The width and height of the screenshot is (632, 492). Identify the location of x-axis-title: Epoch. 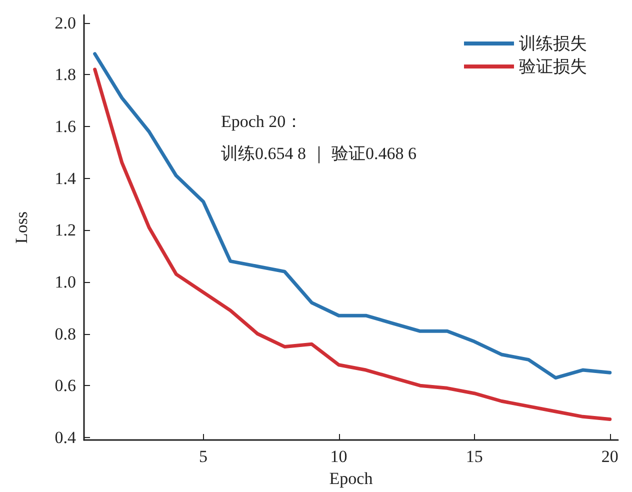
(351, 478).